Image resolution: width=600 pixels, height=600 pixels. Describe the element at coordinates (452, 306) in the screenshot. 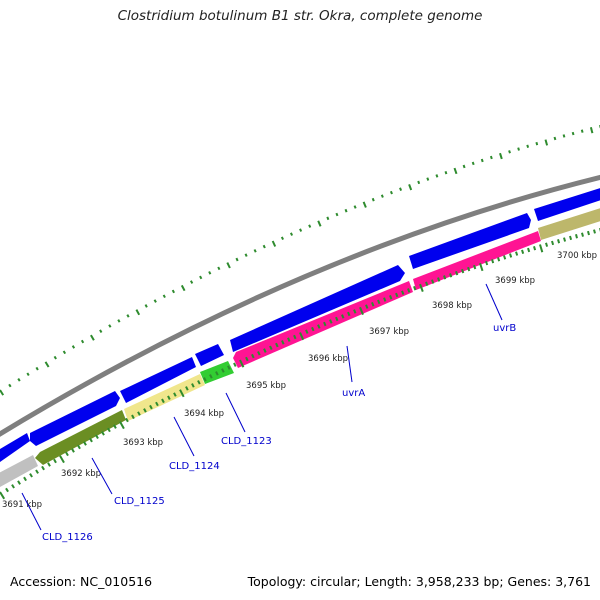

I see `scale-label-3698: 3698 kbp` at that location.